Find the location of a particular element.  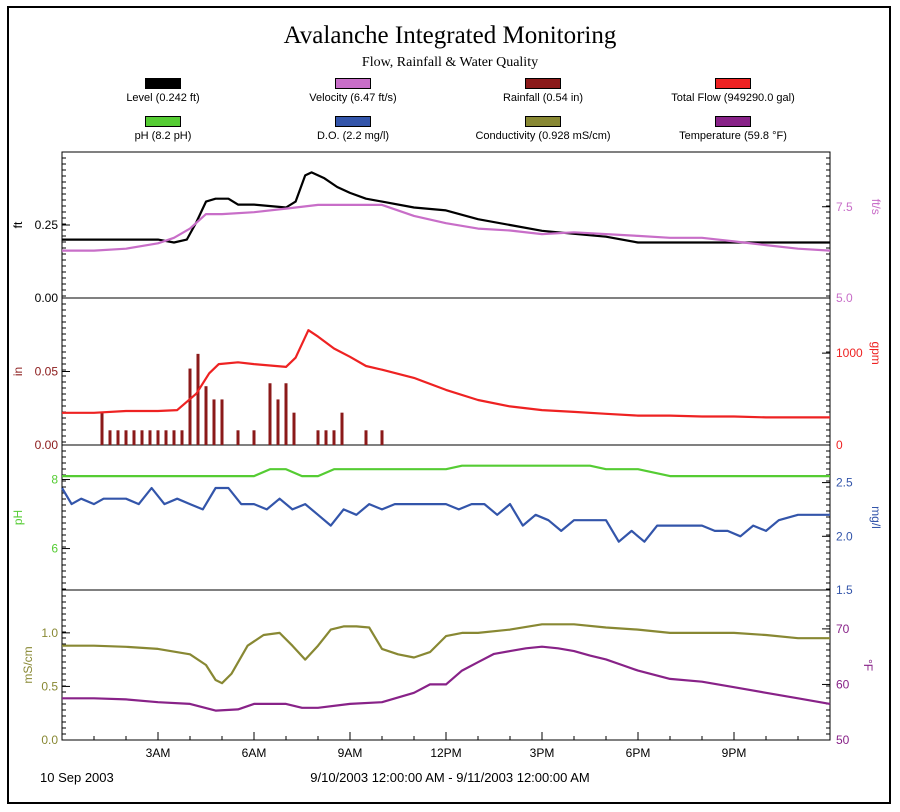

legend-item-ph: pH (8.2 pH) is located at coordinates (163, 129).